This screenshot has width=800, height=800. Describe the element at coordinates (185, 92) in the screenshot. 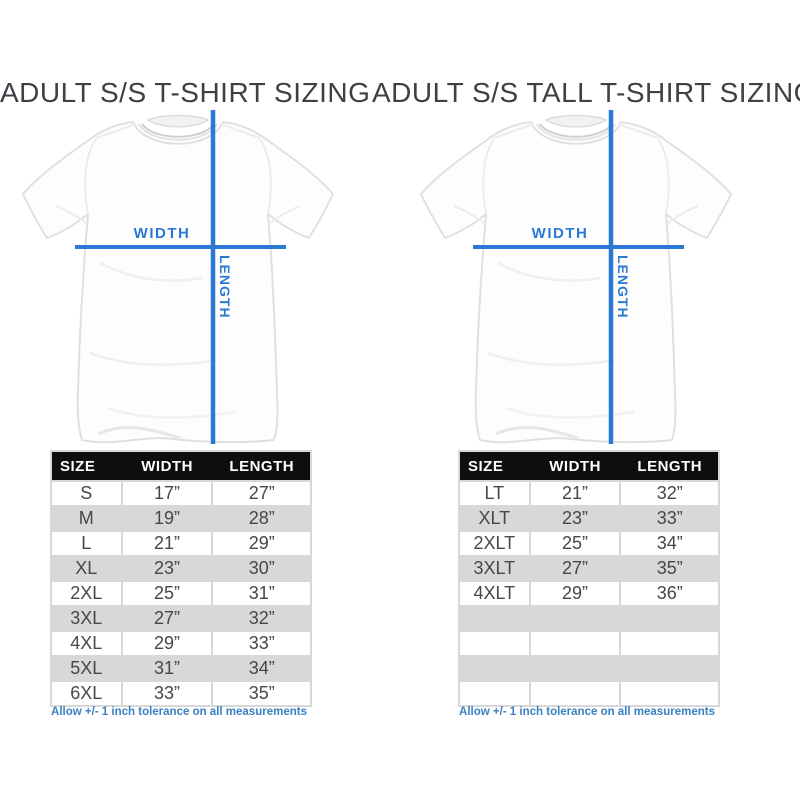

I see `left-panel-title: ADULT S/S T-SHIRT SIZING` at that location.